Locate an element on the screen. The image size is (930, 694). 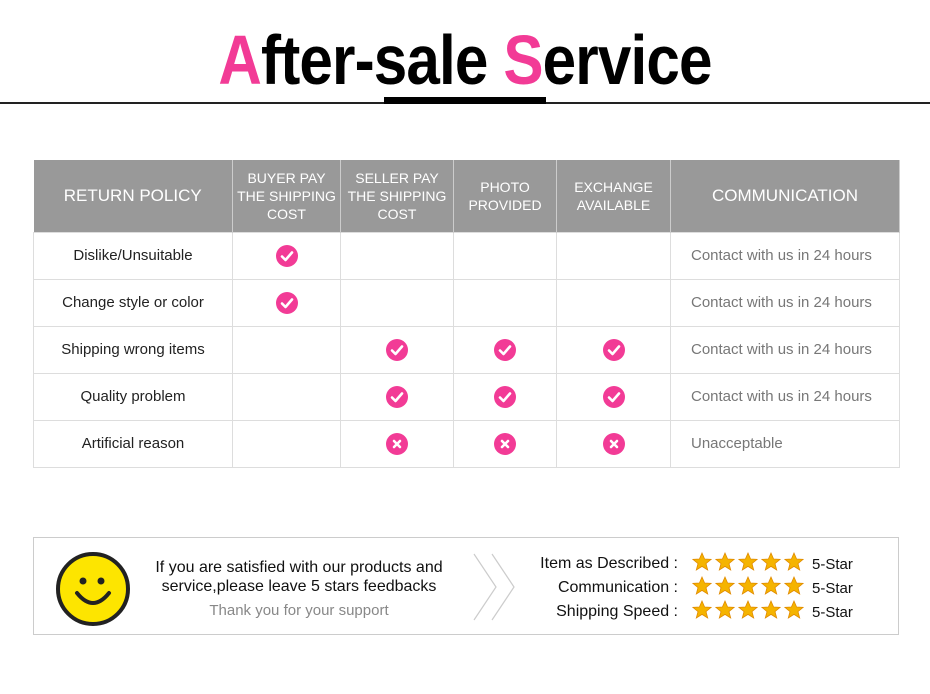
column-header: COMMUNICATION is located at coordinates (785, 196).